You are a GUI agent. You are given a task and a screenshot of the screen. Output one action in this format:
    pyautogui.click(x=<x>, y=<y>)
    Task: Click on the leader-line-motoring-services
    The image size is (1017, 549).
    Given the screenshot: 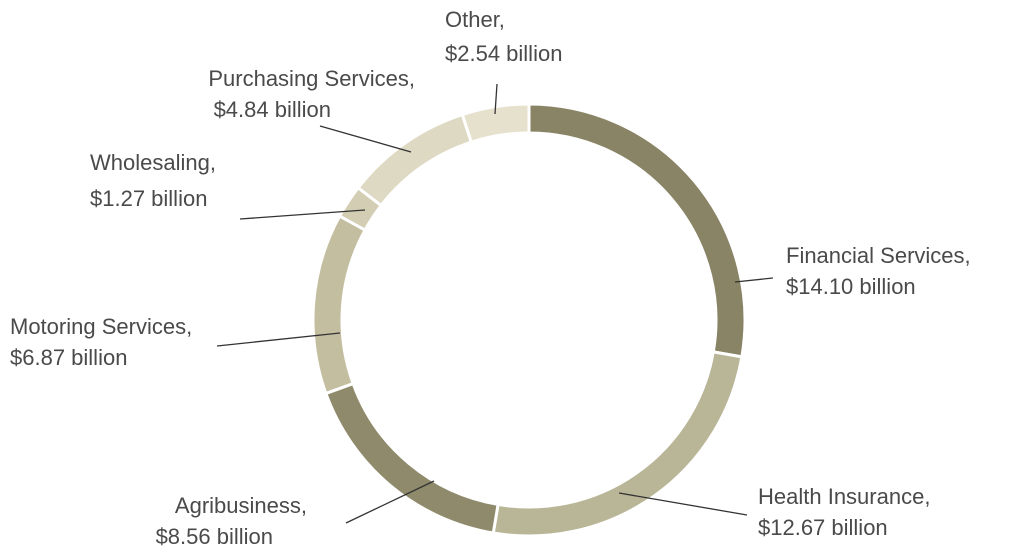 What is the action you would take?
    pyautogui.click(x=278, y=339)
    